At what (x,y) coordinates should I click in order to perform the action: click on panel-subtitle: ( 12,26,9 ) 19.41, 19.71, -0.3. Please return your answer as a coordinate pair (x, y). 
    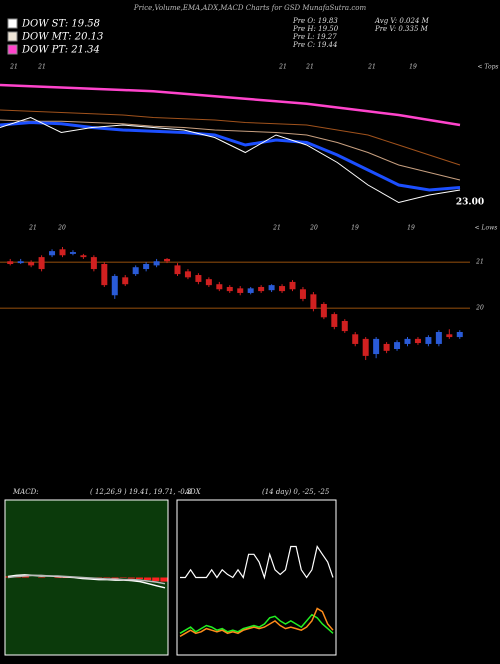
    Looking at the image, I should click on (141, 492).